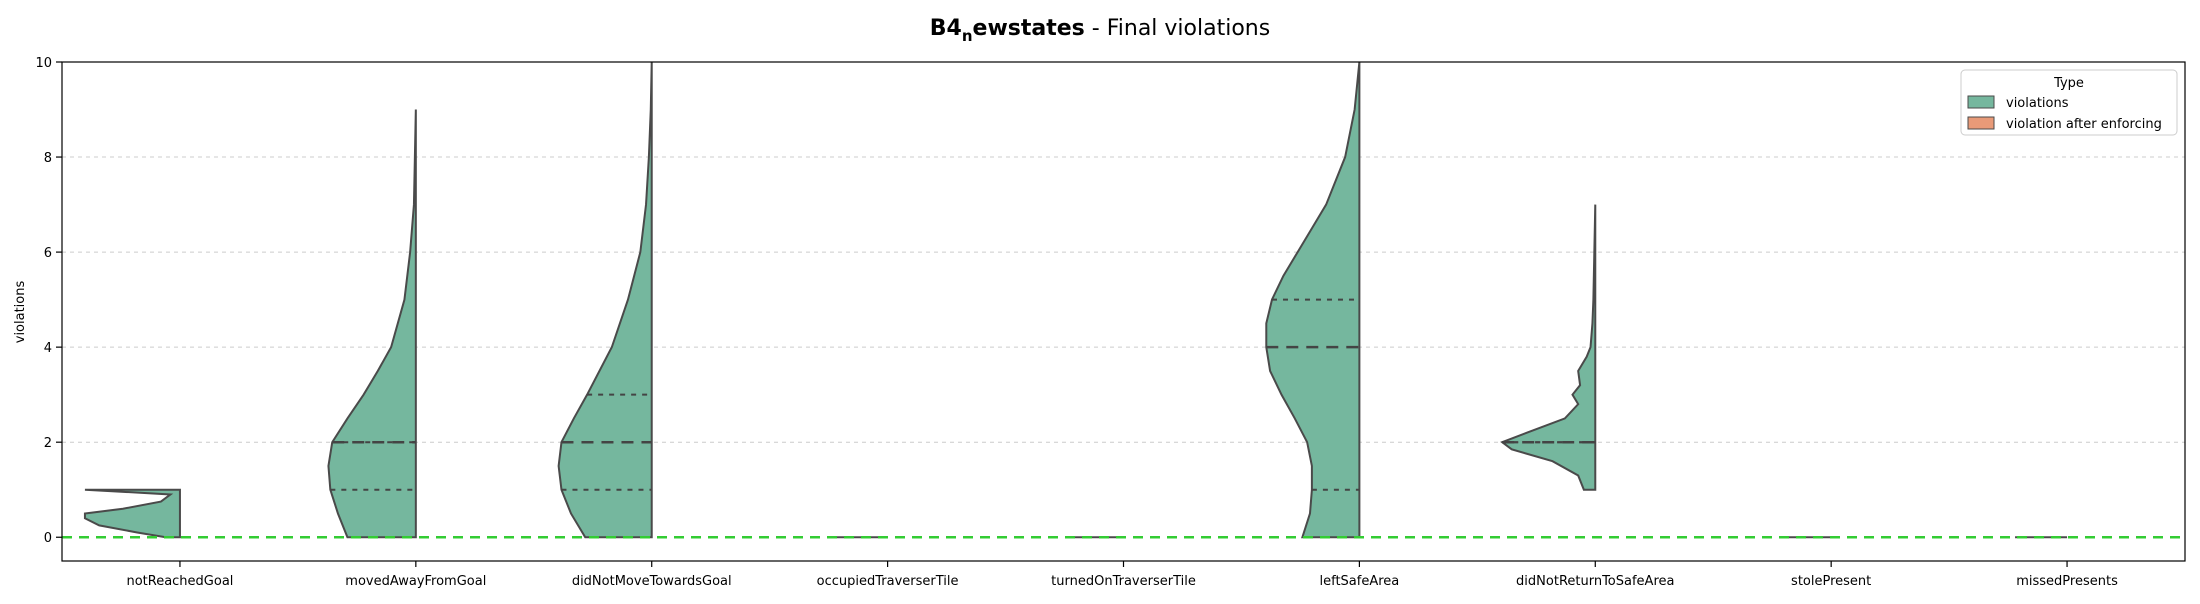  What do you see at coordinates (372, 324) in the screenshot?
I see `violin-moved-away-from-goal` at bounding box center [372, 324].